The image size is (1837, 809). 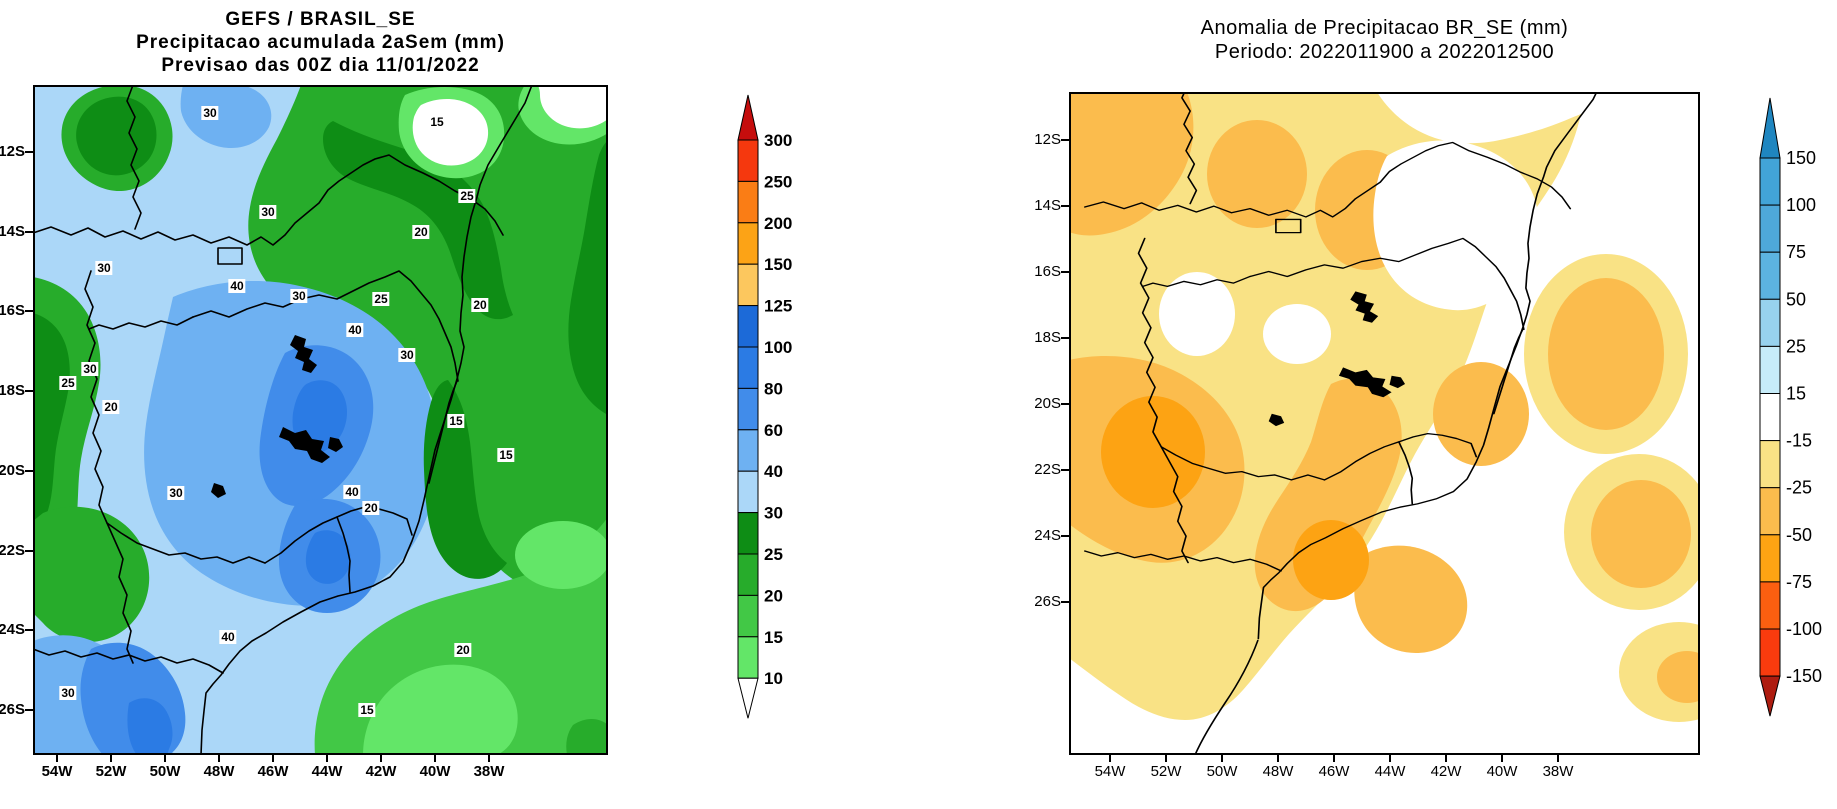 I want to click on right-title-line1: Anomalia de Precipitacao BR_SE (mm), so click(x=1384, y=28).